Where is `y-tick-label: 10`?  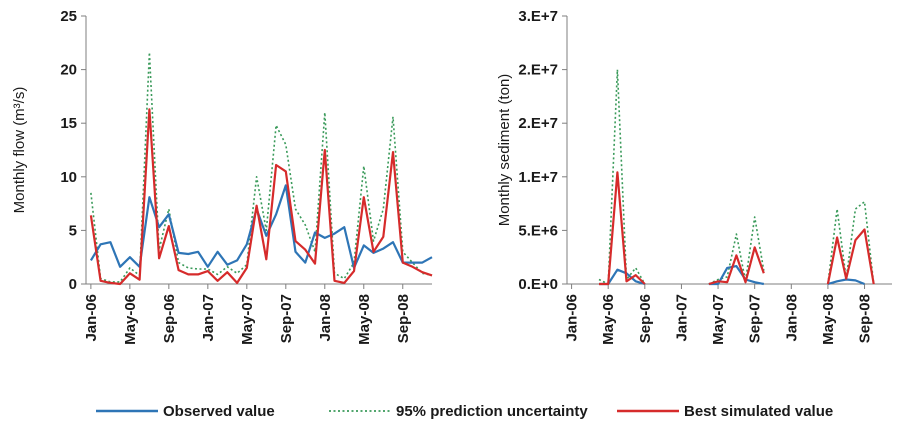 y-tick-label: 10 is located at coordinates (68, 177).